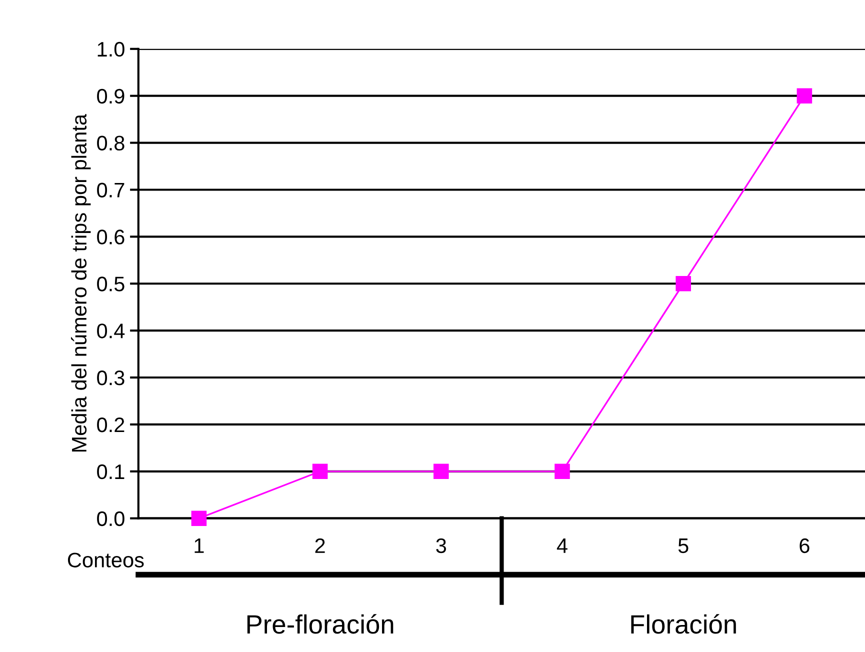 The width and height of the screenshot is (865, 652). I want to click on y-tick-label: 0.8, so click(110, 143).